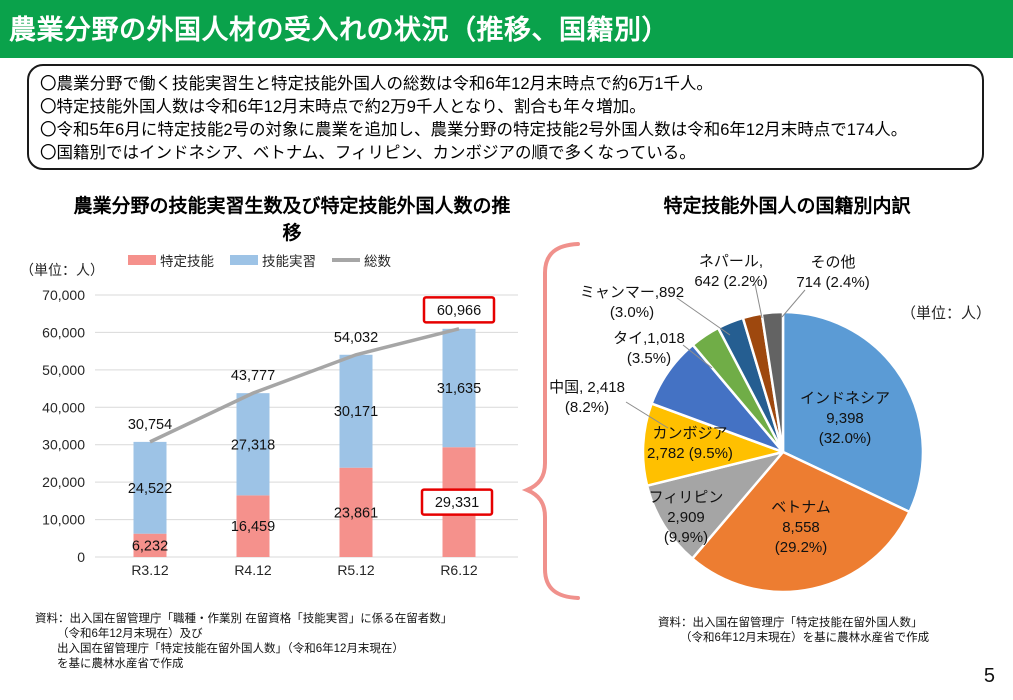 This screenshot has width=1013, height=700. I want to click on pie-label-line: 8,558, so click(801, 527).